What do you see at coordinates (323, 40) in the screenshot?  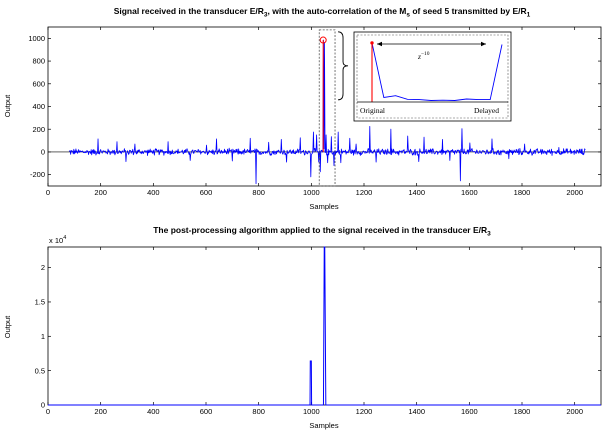 I see `top-peak-marker` at bounding box center [323, 40].